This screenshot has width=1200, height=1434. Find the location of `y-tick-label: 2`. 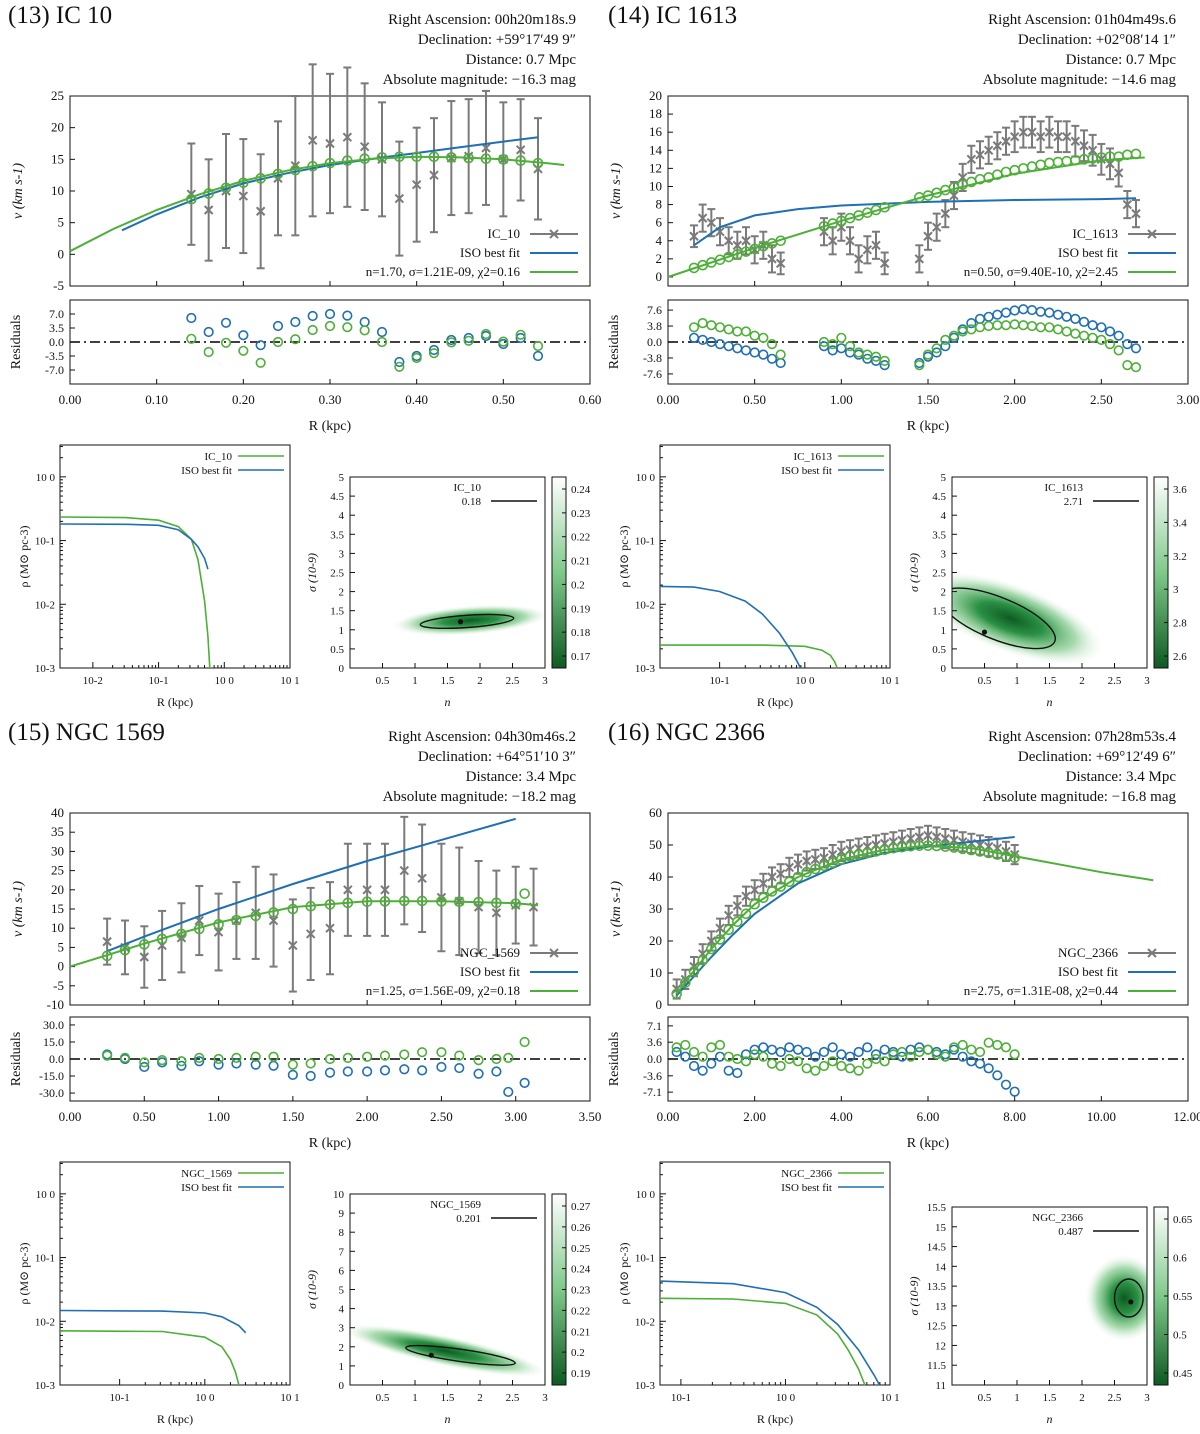

y-tick-label: 2 is located at coordinates (342, 1348).